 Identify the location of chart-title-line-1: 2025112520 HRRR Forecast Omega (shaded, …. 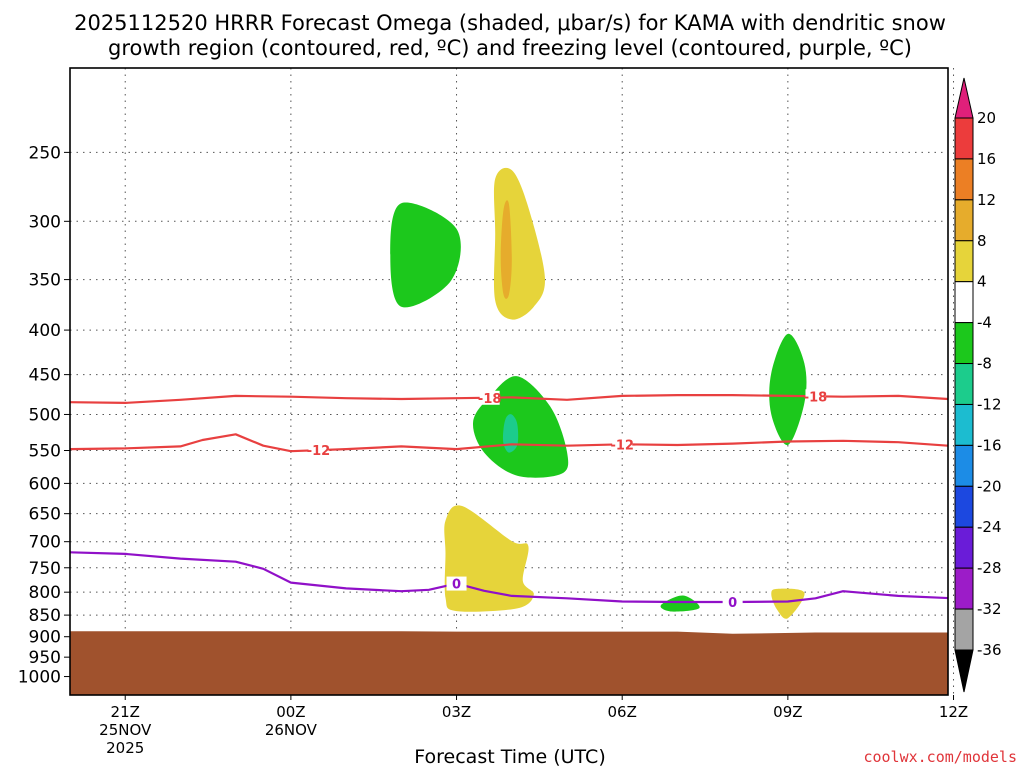
(510, 23).